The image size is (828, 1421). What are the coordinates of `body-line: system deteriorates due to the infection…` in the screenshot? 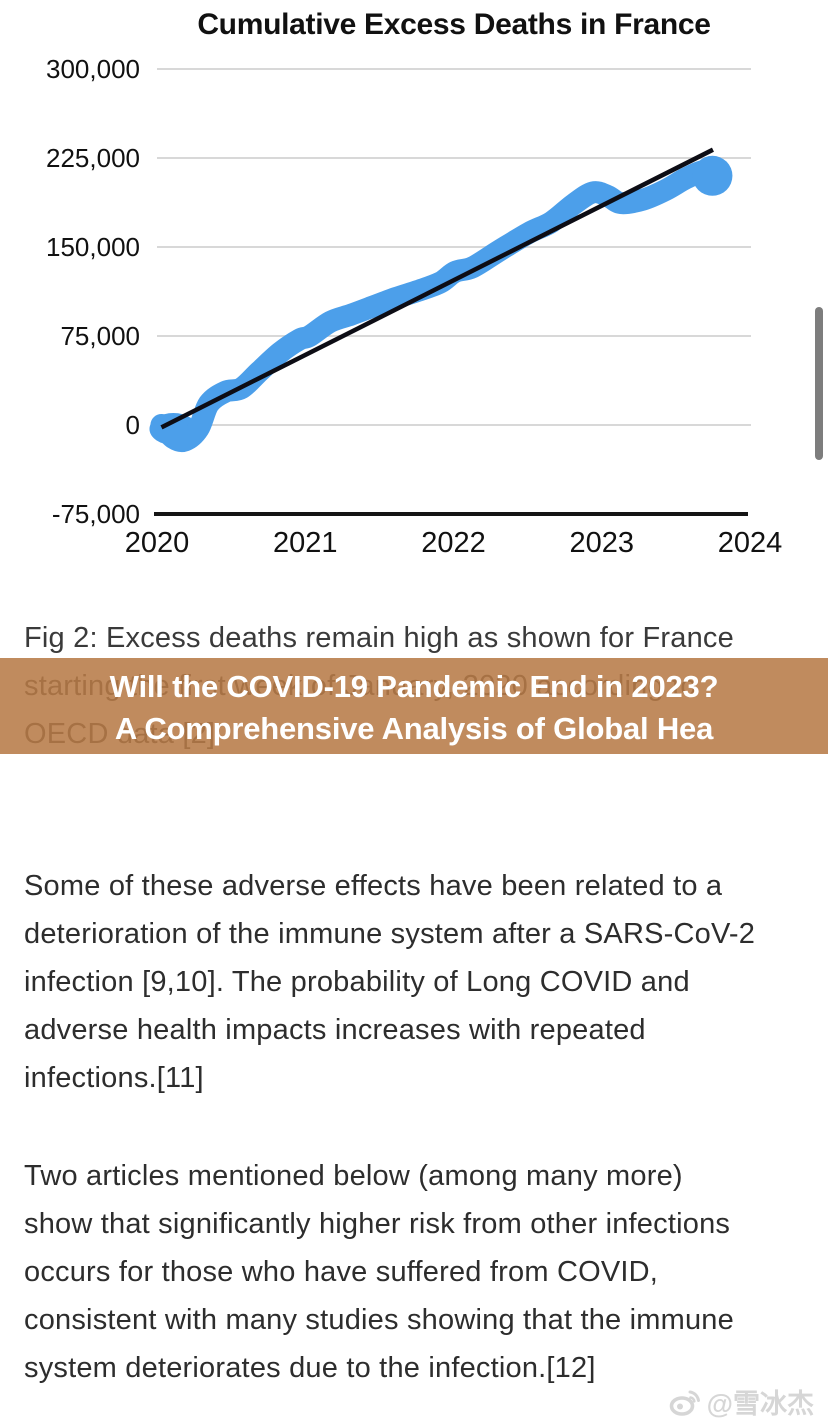 It's located at (310, 1368).